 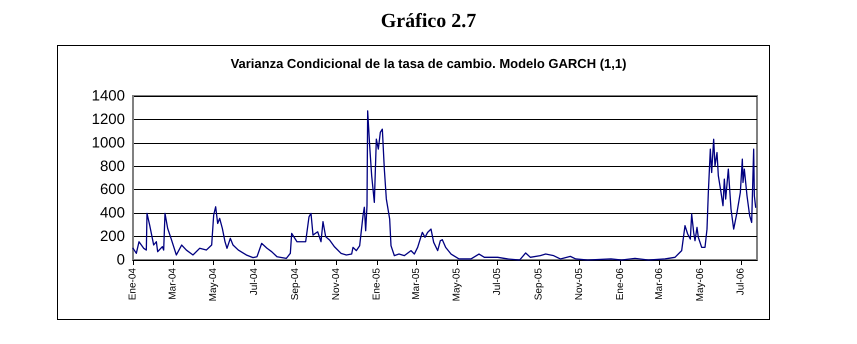 I want to click on x-tick-label: Nov-04, so click(x=336, y=284).